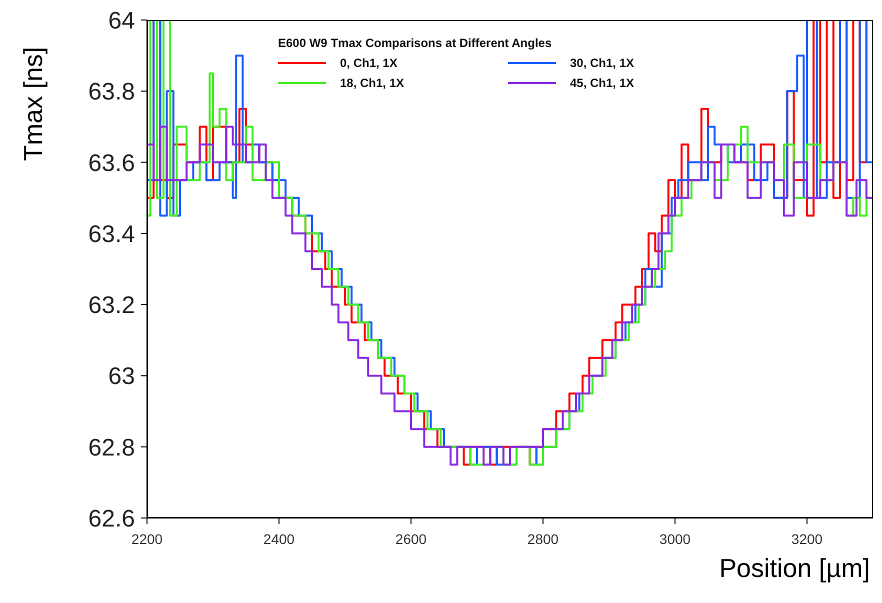 Image resolution: width=882 pixels, height=603 pixels. Describe the element at coordinates (121, 21) in the screenshot. I see `y-tick-label: 64` at that location.